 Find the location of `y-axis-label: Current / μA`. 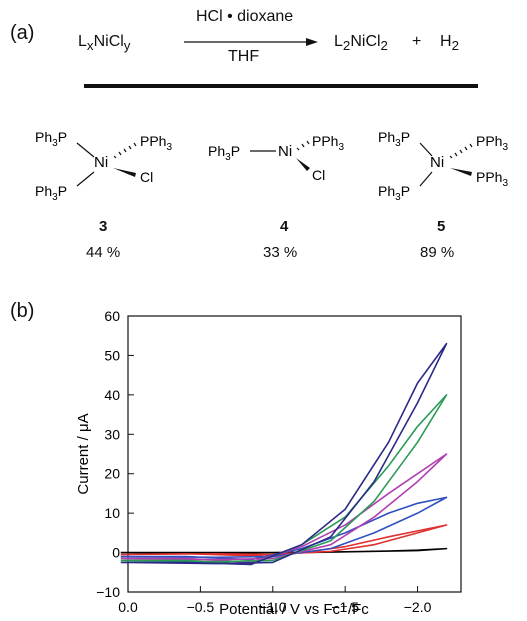

y-axis-label: Current / μA is located at coordinates (83, 453).